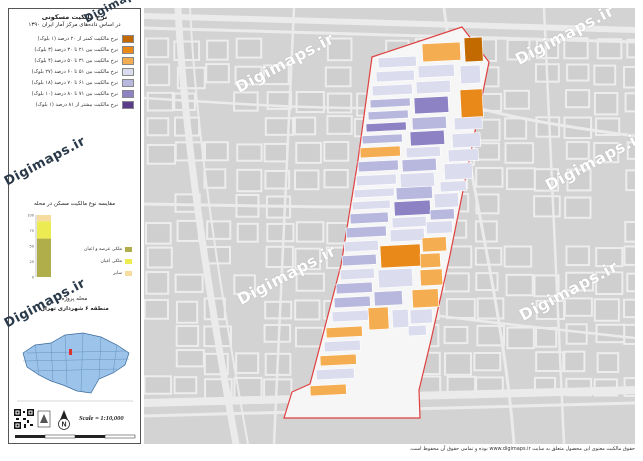 Image resolution: width=643 pixels, height=461 pixels. Describe the element at coordinates (33, 278) in the screenshot. I see `chart-tick-label: 0` at that location.